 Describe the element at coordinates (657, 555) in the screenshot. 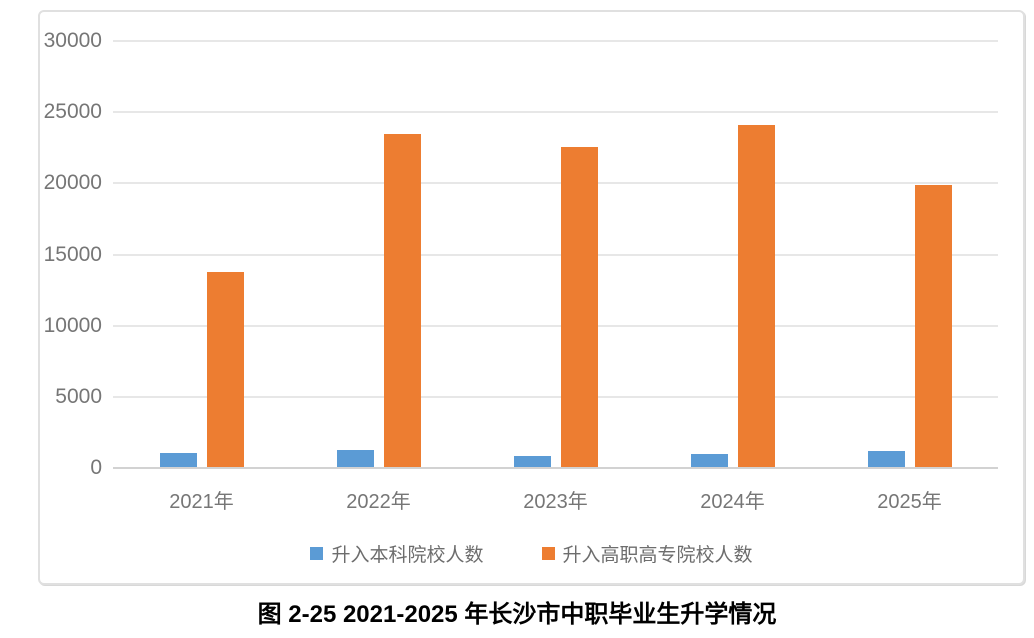

I see `legend-label: 升入高职高专院校人数` at that location.